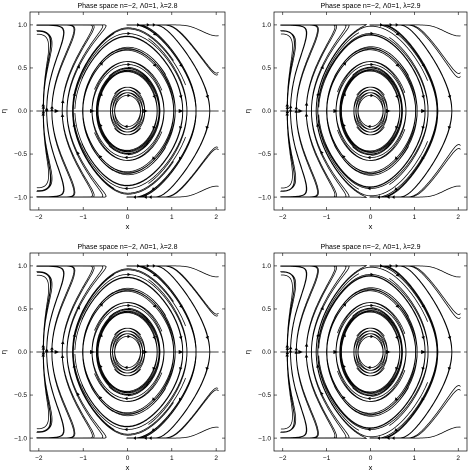  What do you see at coordinates (370, 6) in the screenshot?
I see `panel-title: Phase space n=−2, Λ0=1, λ=2.9` at bounding box center [370, 6].